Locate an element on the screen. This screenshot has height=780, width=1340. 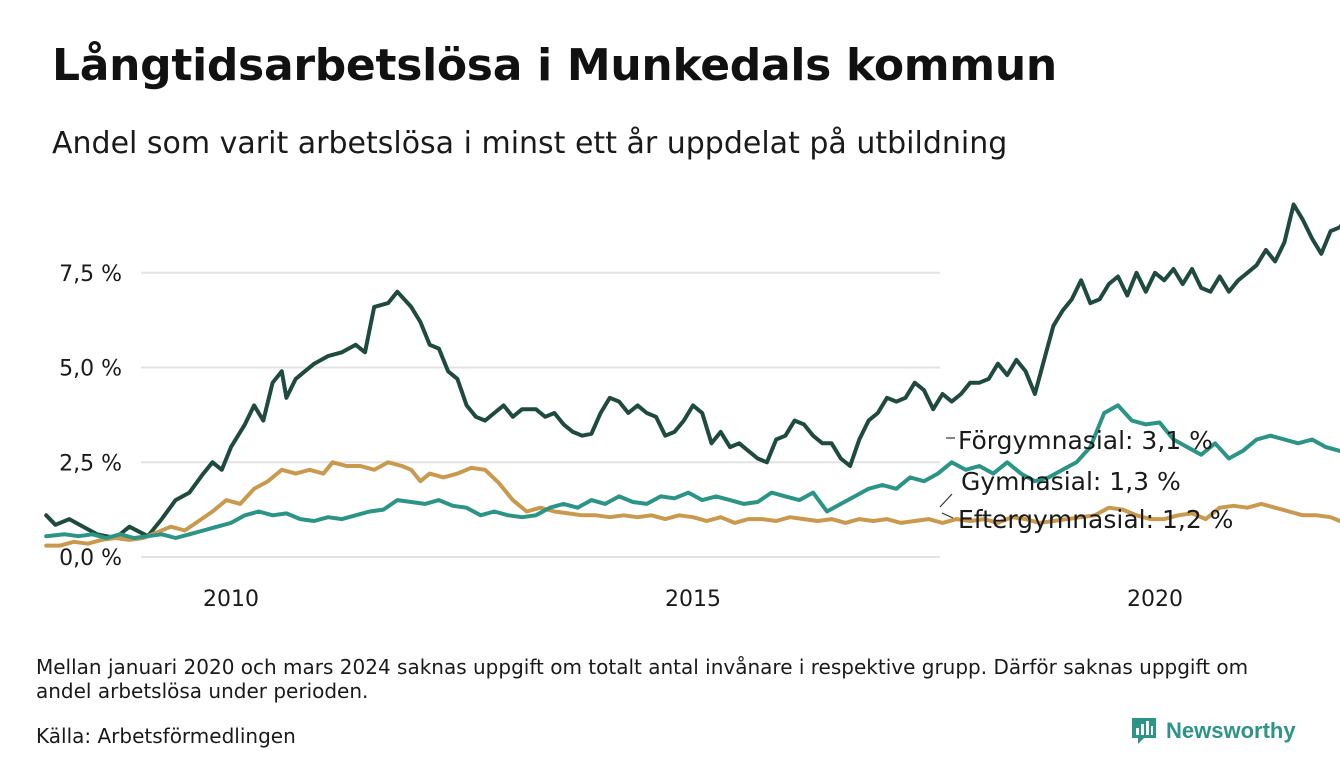
series-label-gymnasial: Gymnasial: 1,3 % is located at coordinates (1071, 481).